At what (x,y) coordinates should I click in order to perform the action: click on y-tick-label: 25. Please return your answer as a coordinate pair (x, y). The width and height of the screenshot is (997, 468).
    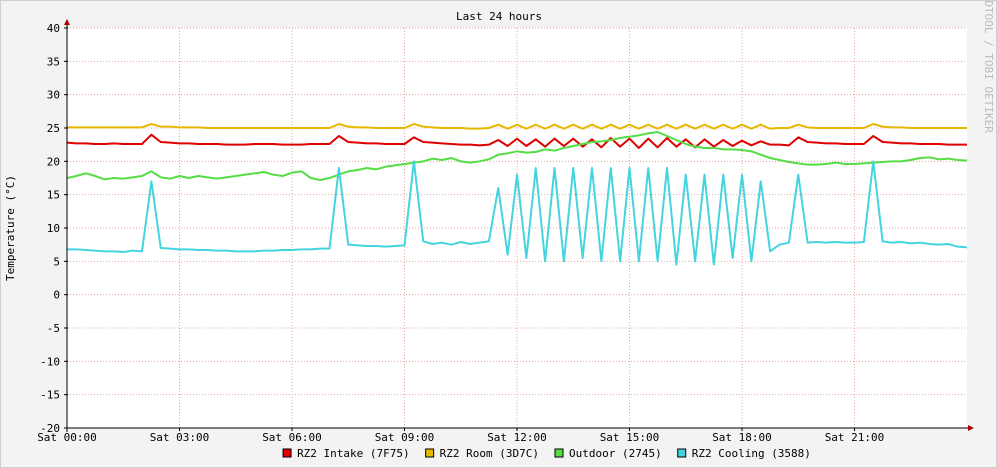
    Looking at the image, I should click on (53, 128).